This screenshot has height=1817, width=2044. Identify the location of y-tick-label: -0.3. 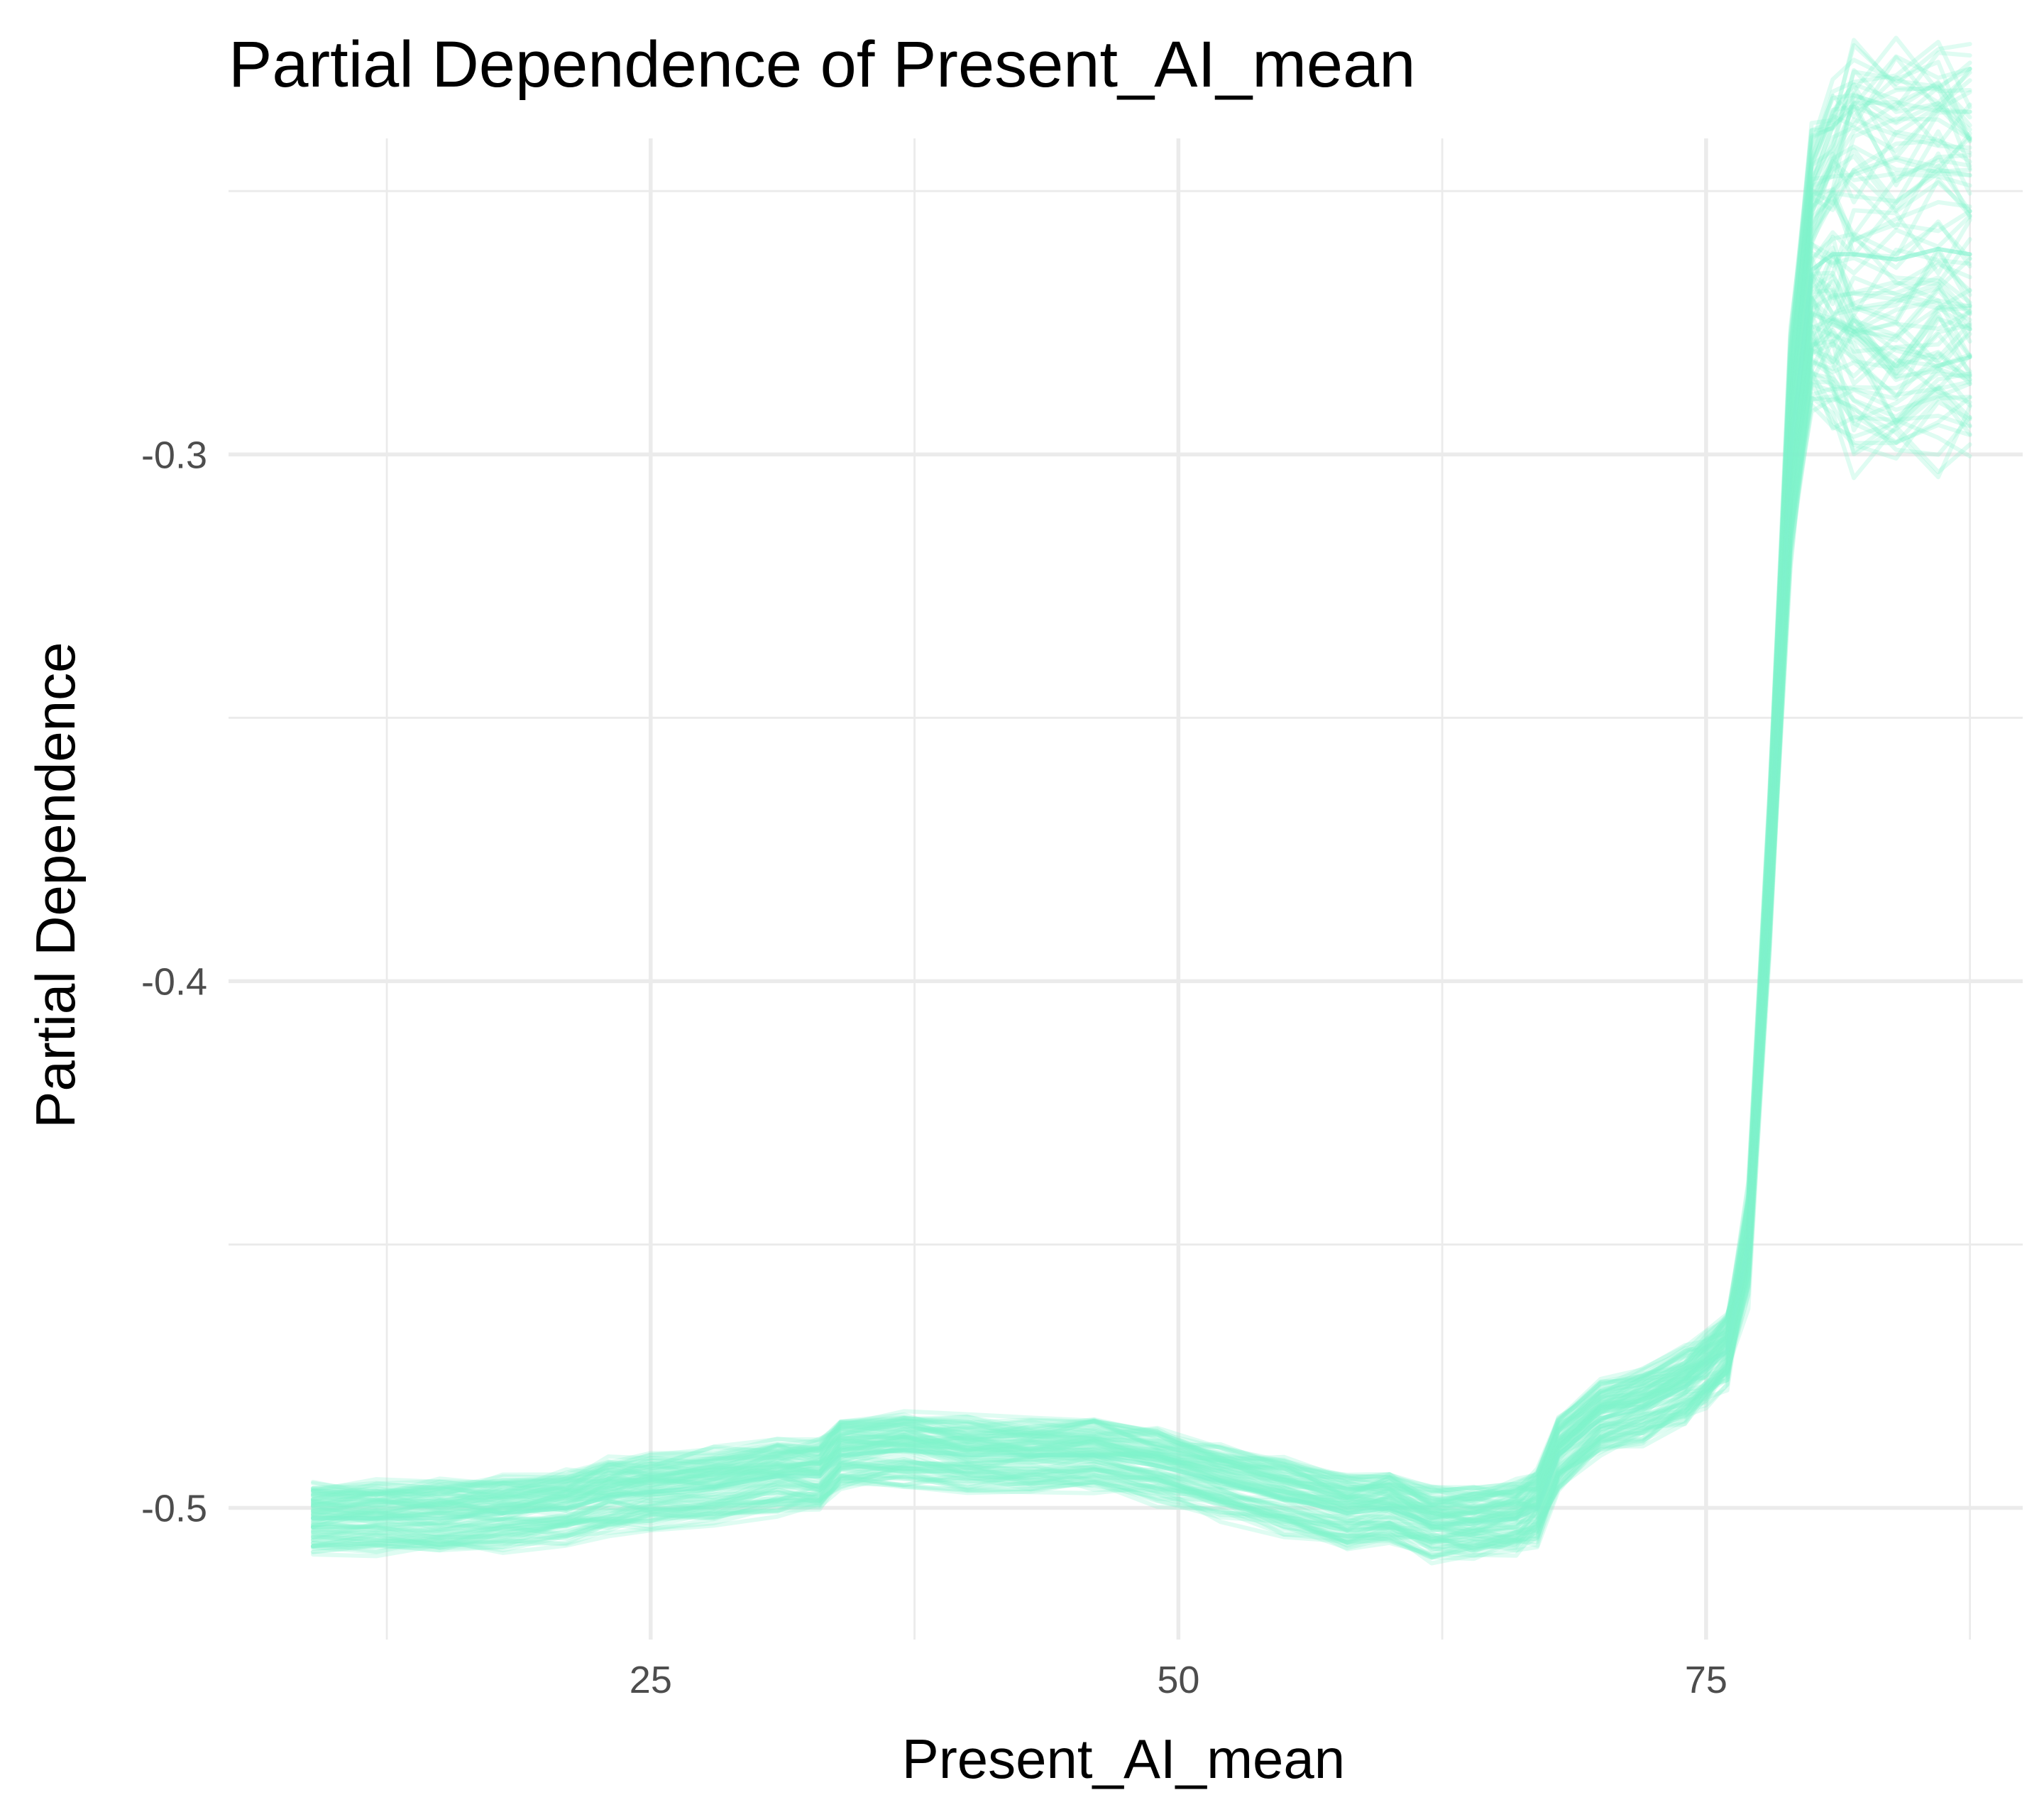
(174, 455).